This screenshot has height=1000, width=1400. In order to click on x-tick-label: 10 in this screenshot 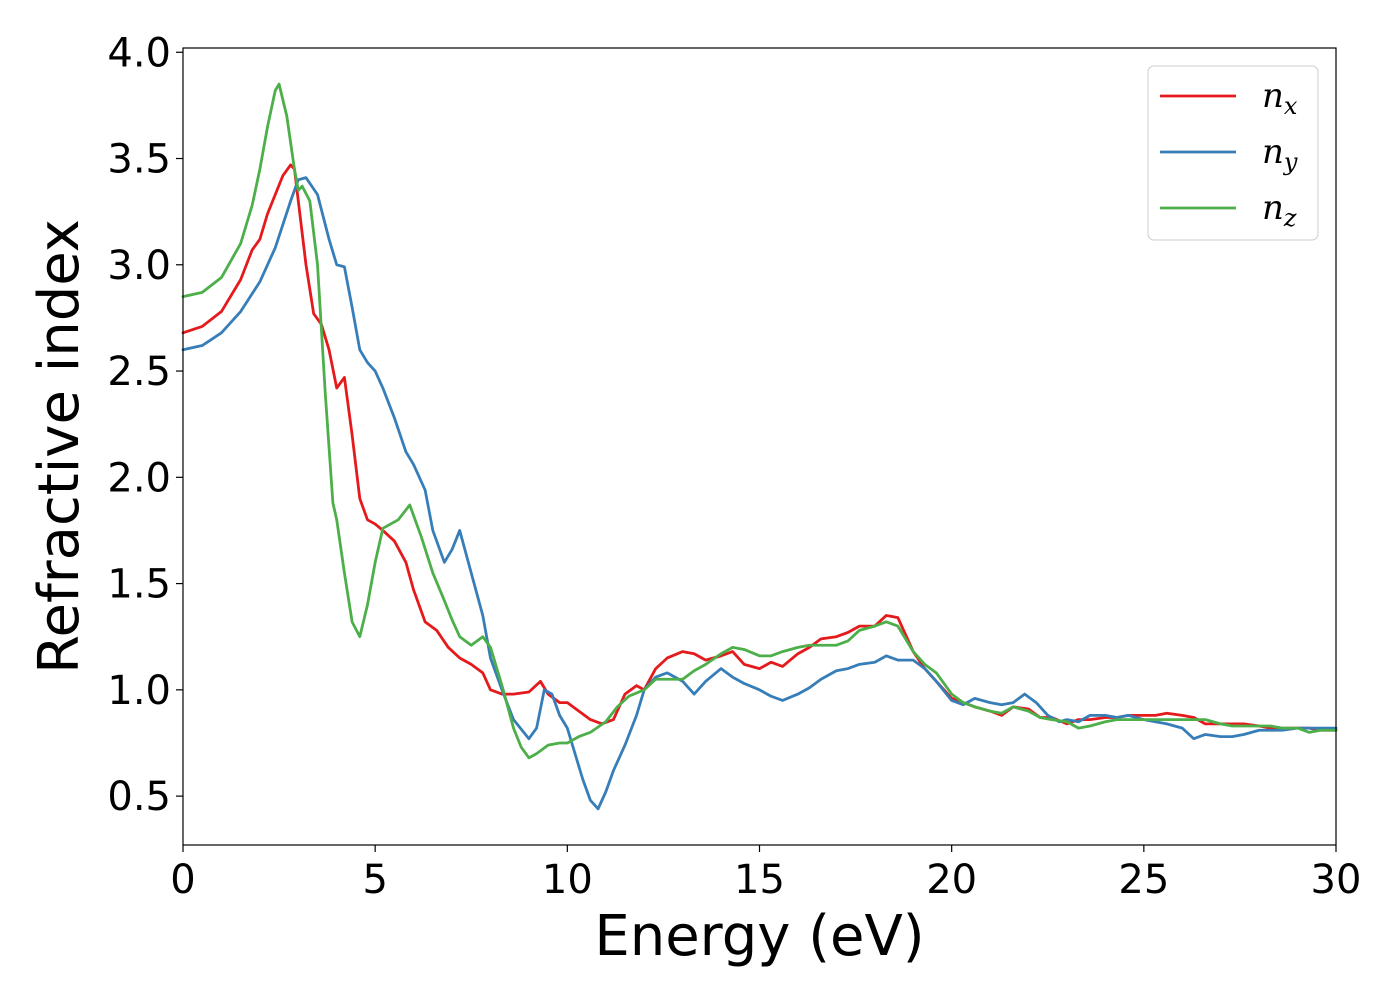, I will do `click(567, 880)`.